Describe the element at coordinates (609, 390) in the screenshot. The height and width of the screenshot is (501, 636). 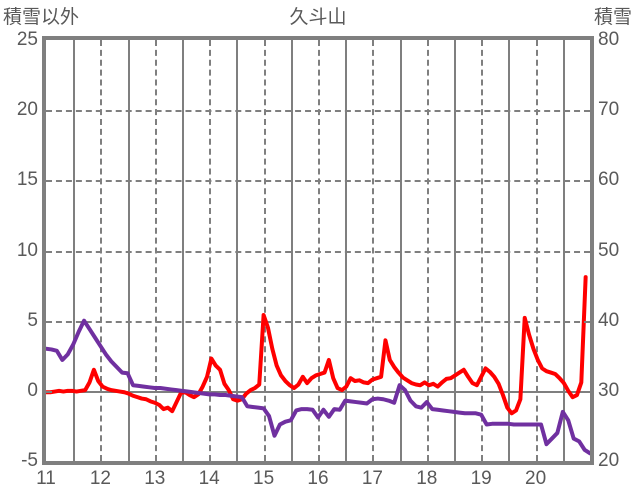
I see `y2-axis-tick-label: 30` at that location.